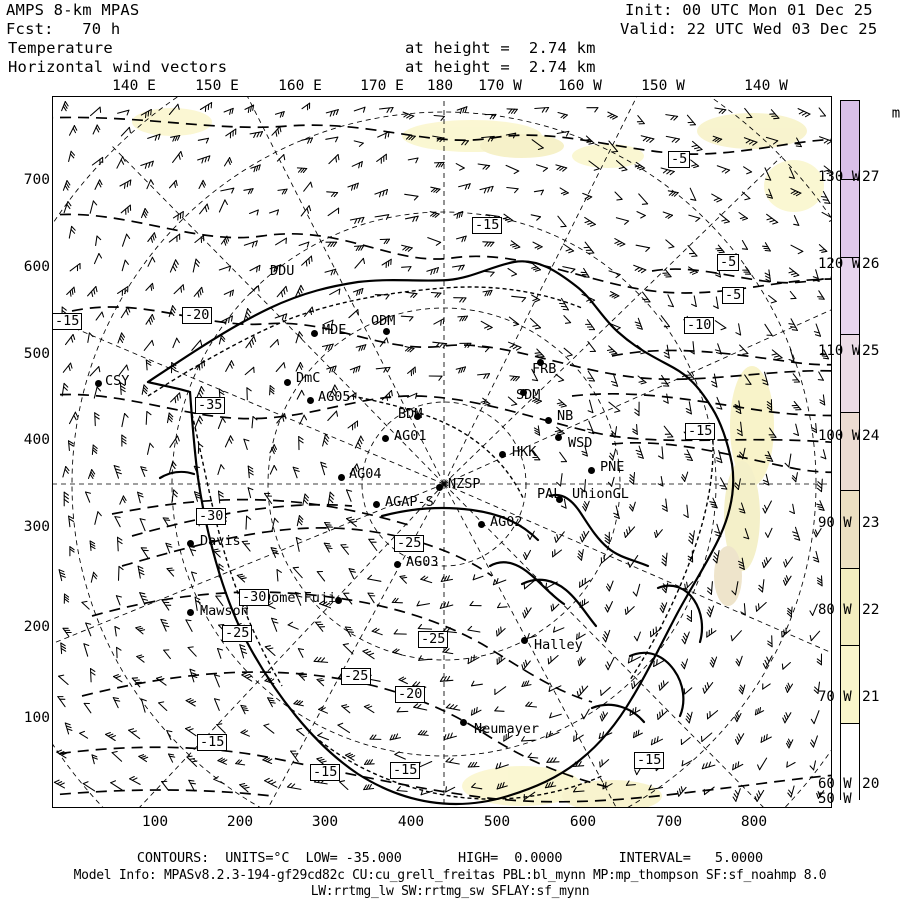 This screenshot has height=900, width=900. What do you see at coordinates (506, 522) in the screenshot?
I see `station-label-AG02: AG02` at bounding box center [506, 522].